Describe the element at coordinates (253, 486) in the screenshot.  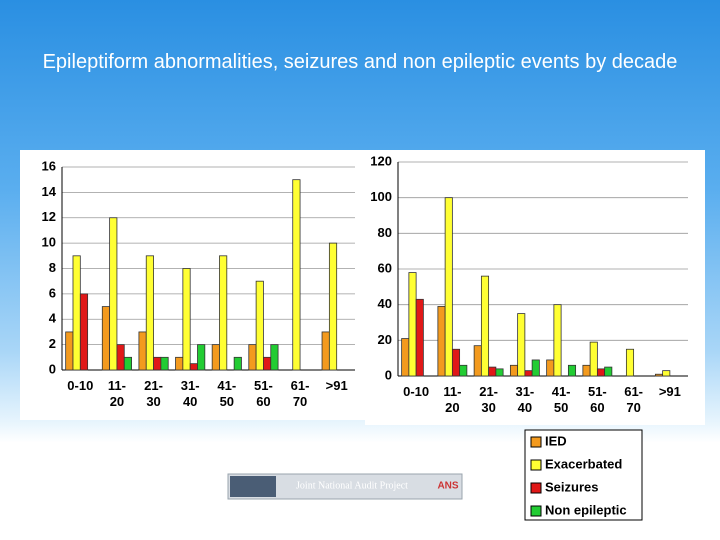
I see `logo-icon` at that location.